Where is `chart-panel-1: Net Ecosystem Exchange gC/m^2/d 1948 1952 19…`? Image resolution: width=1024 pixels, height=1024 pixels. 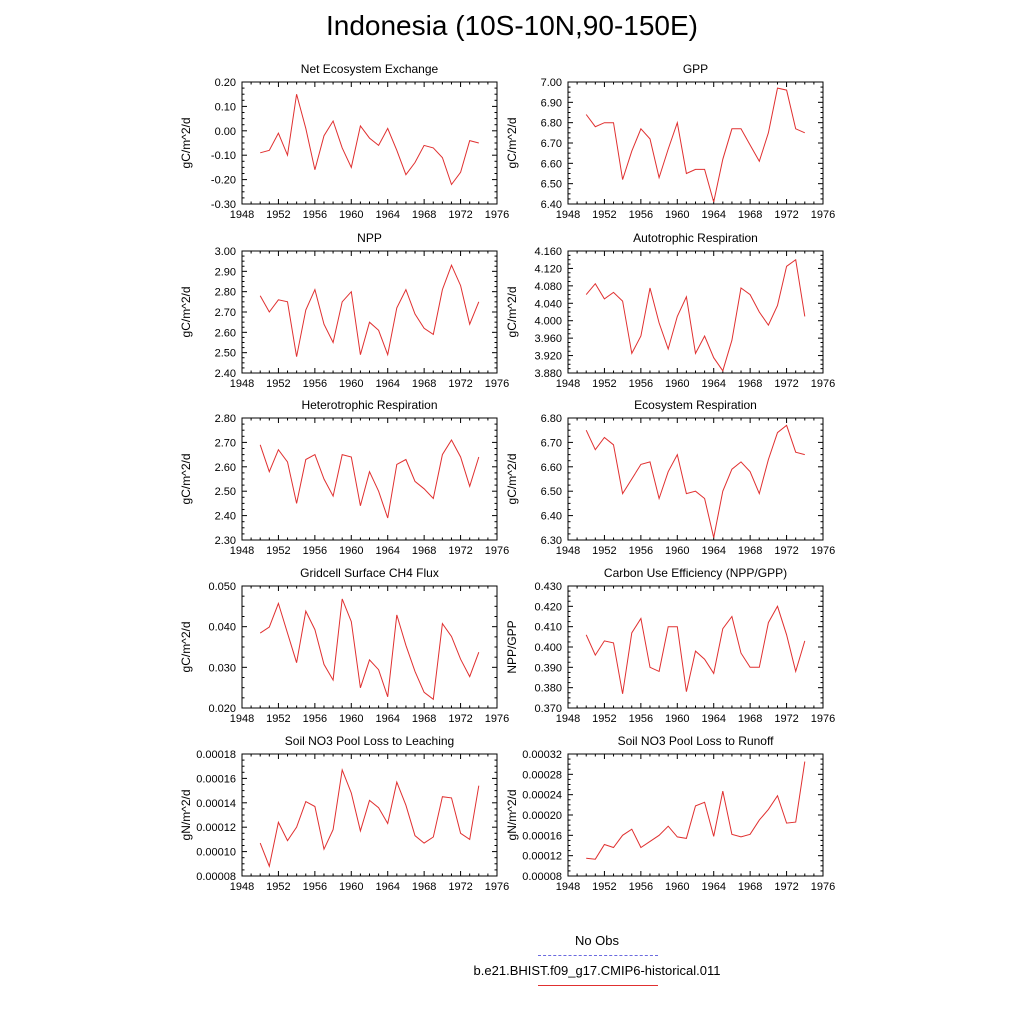
chart-panel-1: Net Ecosystem Exchange gC/m^2/d 1948 1952 19… is located at coordinates (344, 141).